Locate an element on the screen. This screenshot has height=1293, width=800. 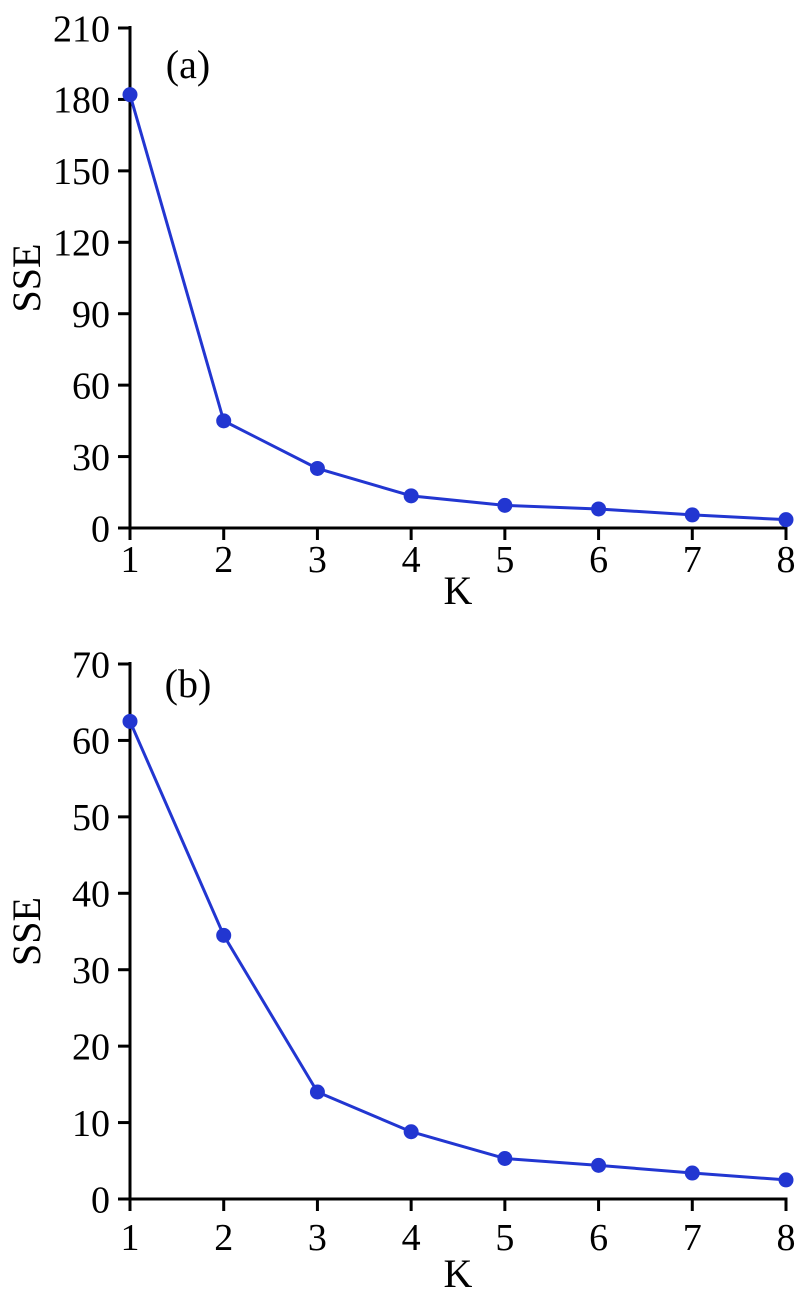
panel-label: (b) is located at coordinates (188, 683).